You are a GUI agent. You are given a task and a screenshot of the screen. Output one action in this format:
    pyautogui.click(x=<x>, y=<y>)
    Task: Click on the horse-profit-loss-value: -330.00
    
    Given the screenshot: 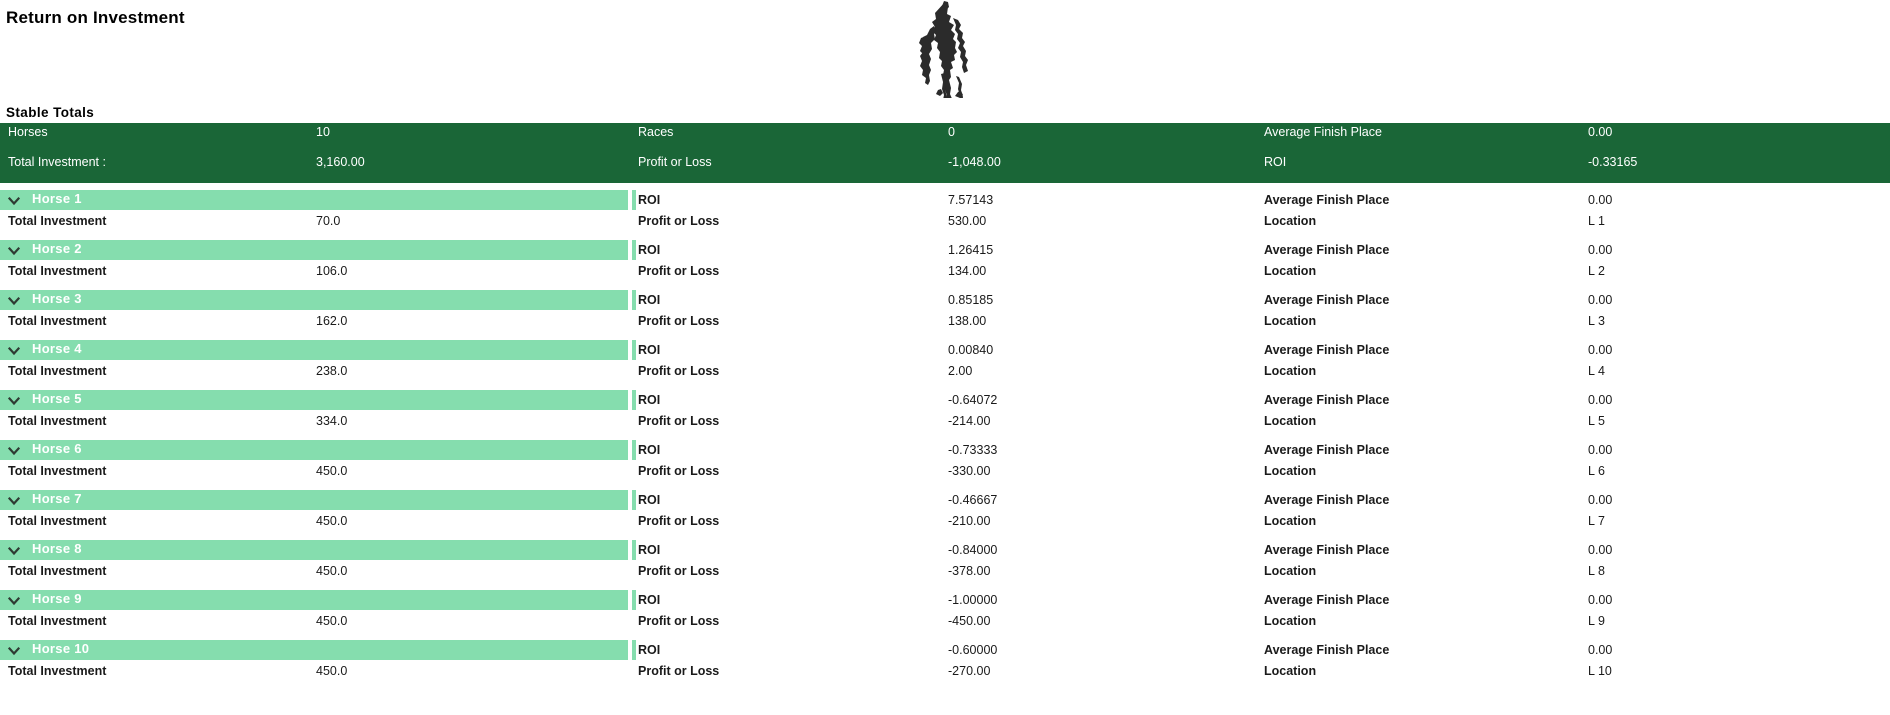 What is the action you would take?
    pyautogui.click(x=969, y=471)
    